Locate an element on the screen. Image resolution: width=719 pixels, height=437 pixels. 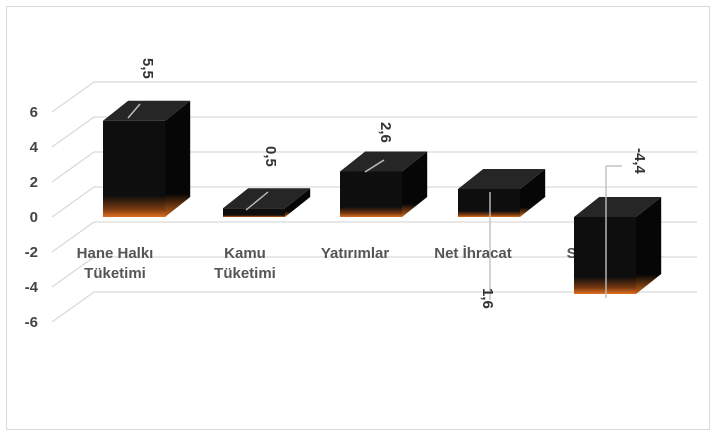
data-label: 0,5 is located at coordinates (270, 156).